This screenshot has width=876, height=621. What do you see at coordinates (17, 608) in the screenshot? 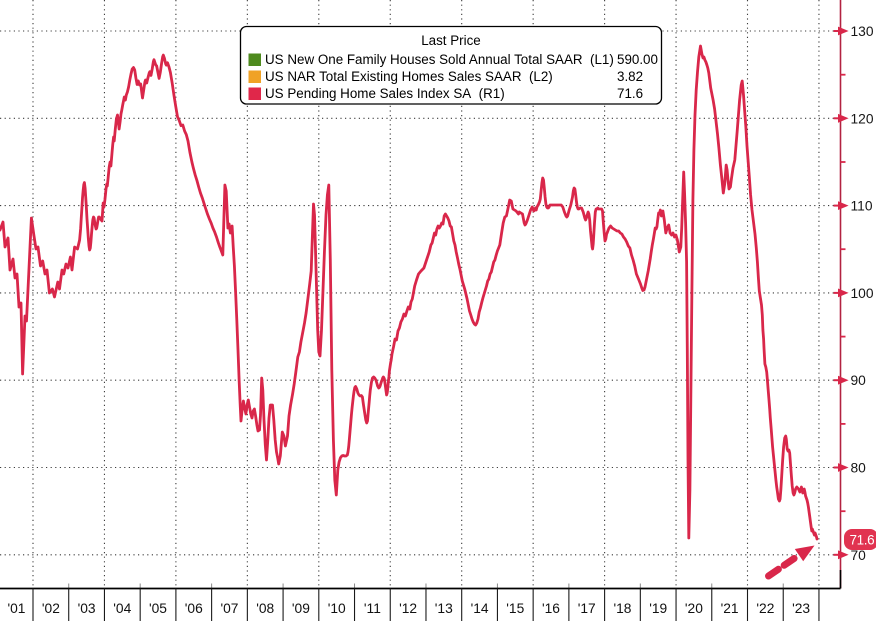
I see `svg-text: '01` at bounding box center [17, 608].